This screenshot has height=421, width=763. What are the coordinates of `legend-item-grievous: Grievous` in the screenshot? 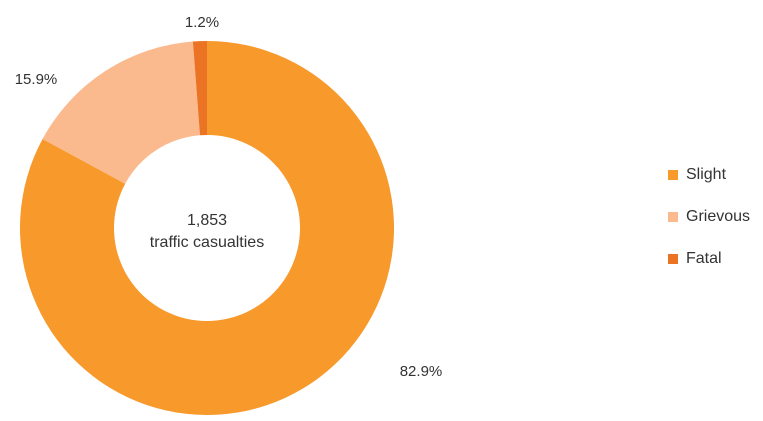 It's located at (709, 217).